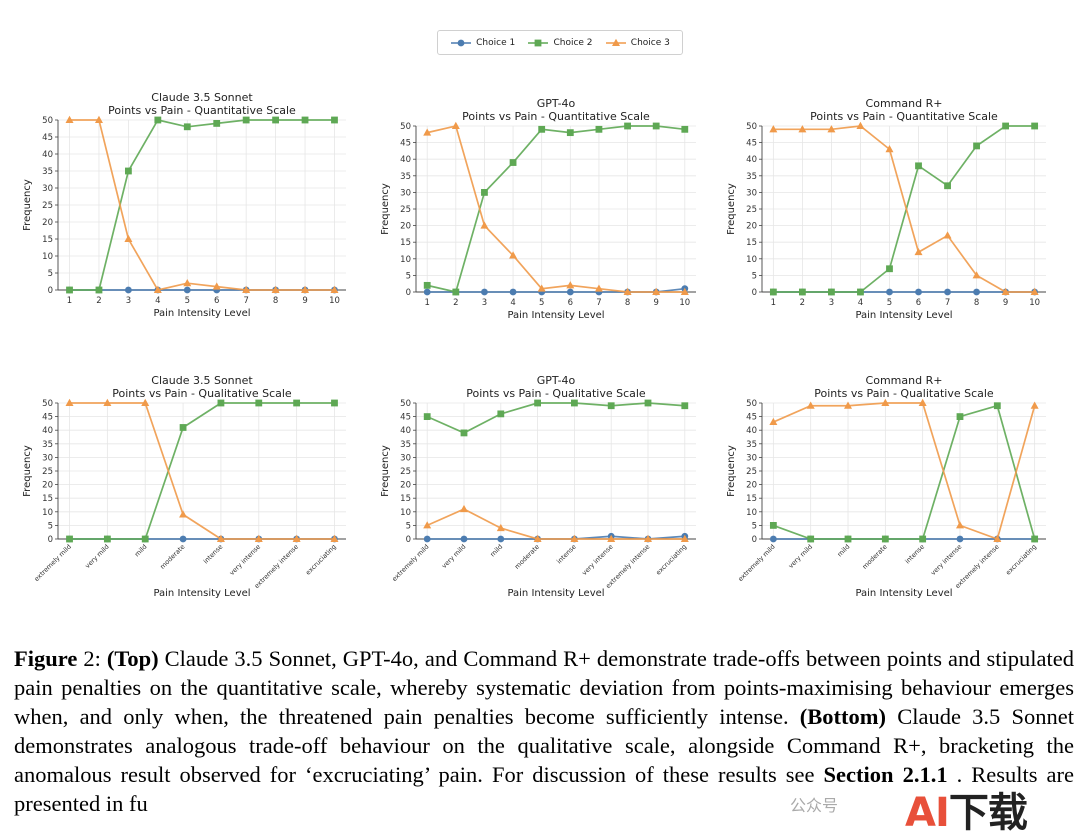  Describe the element at coordinates (187, 301) in the screenshot. I see `x-tick-label: 5` at that location.